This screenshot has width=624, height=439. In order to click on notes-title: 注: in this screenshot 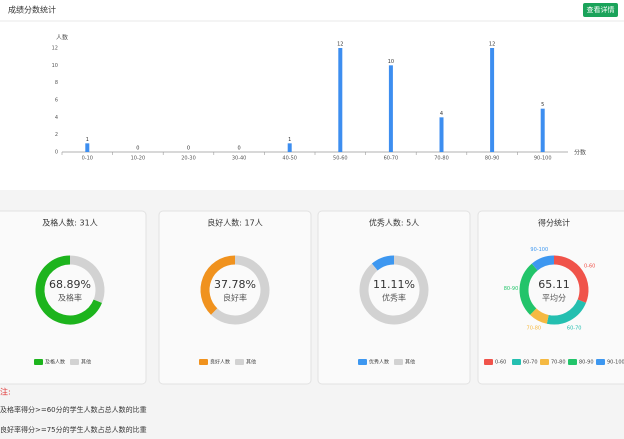, I will do `click(5, 392)`.